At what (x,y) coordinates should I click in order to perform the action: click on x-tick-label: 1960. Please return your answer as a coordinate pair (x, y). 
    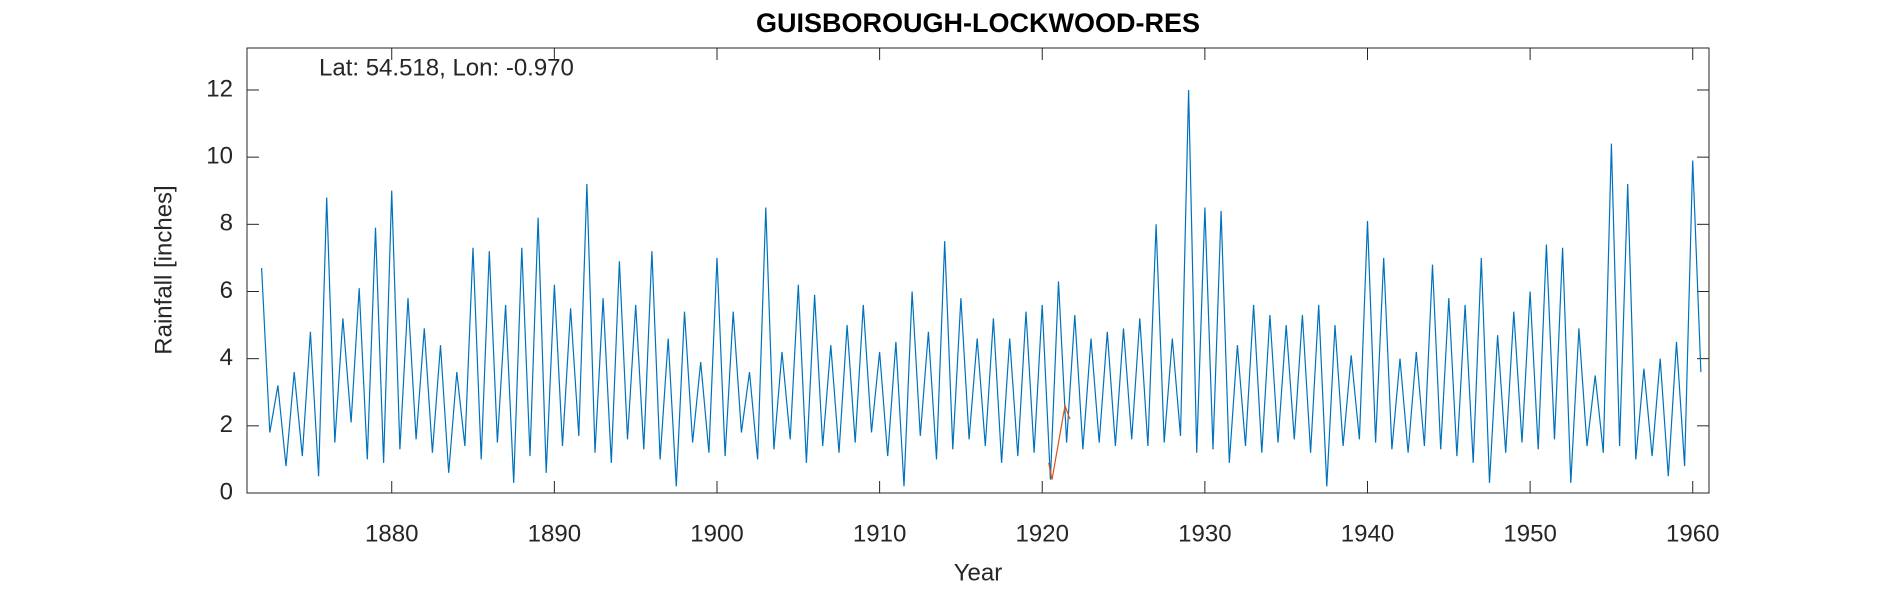
    Looking at the image, I should click on (1692, 533).